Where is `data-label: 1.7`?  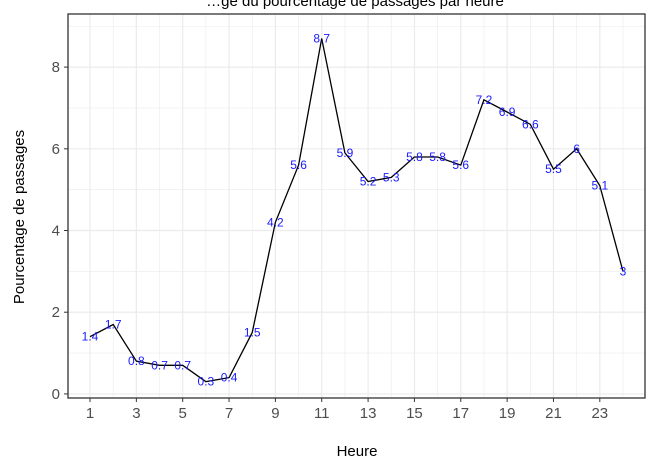
data-label: 1.7 is located at coordinates (113, 324).